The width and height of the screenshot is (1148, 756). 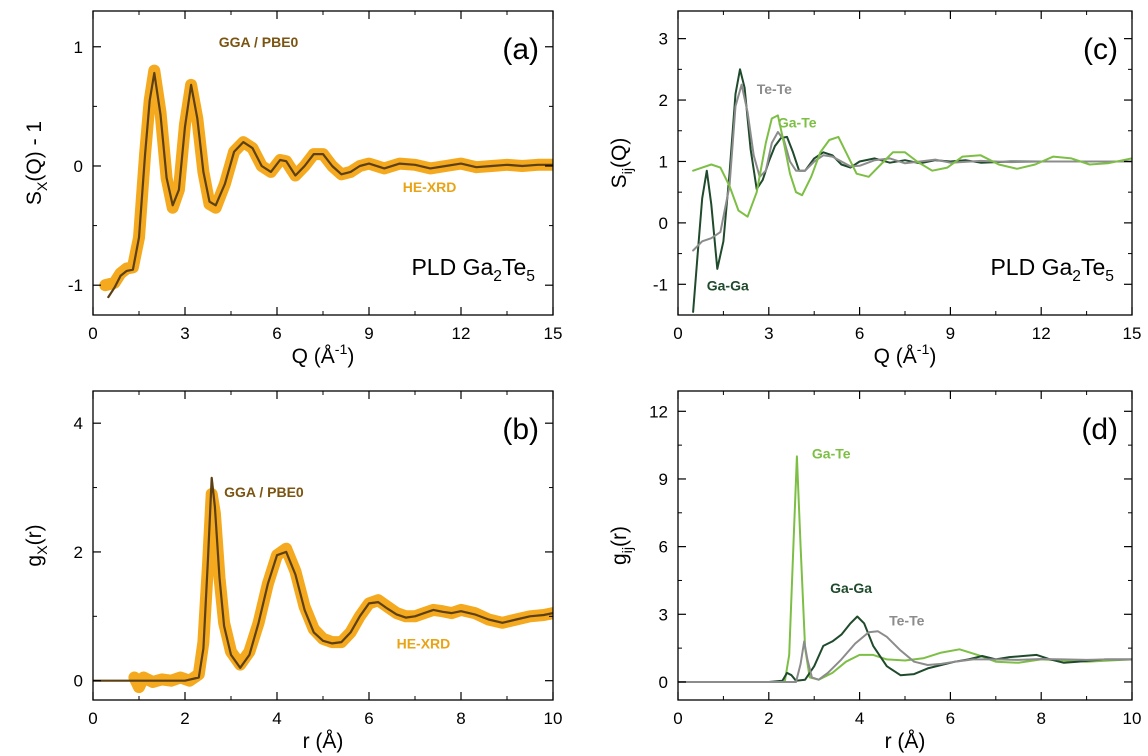 I want to click on panel-label: (a), so click(x=520, y=49).